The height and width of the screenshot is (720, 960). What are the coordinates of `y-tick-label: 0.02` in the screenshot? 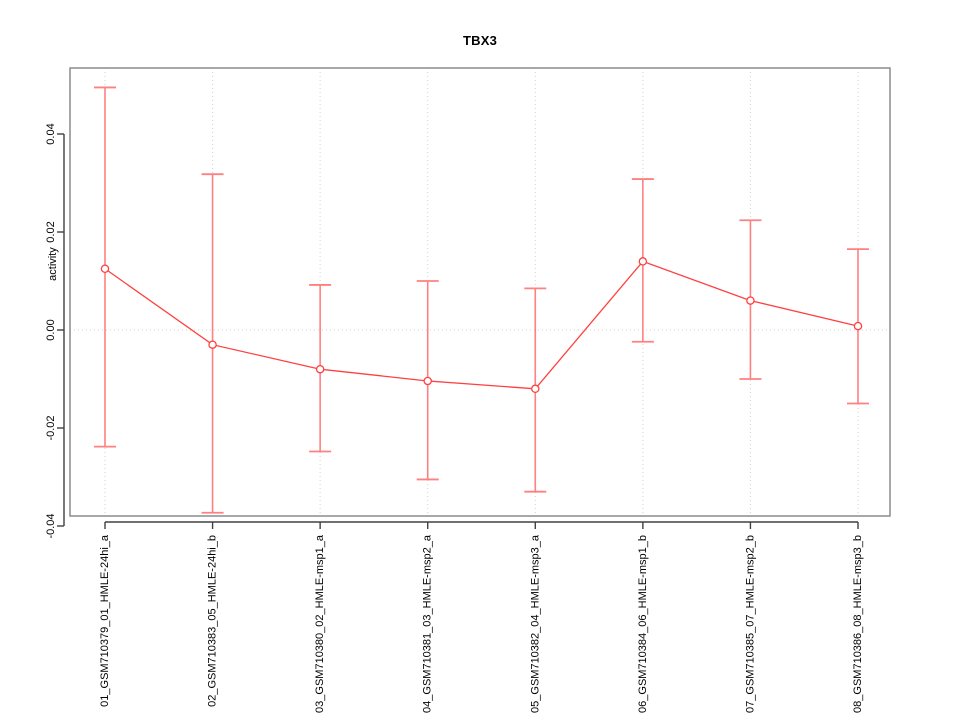 It's located at (51, 231).